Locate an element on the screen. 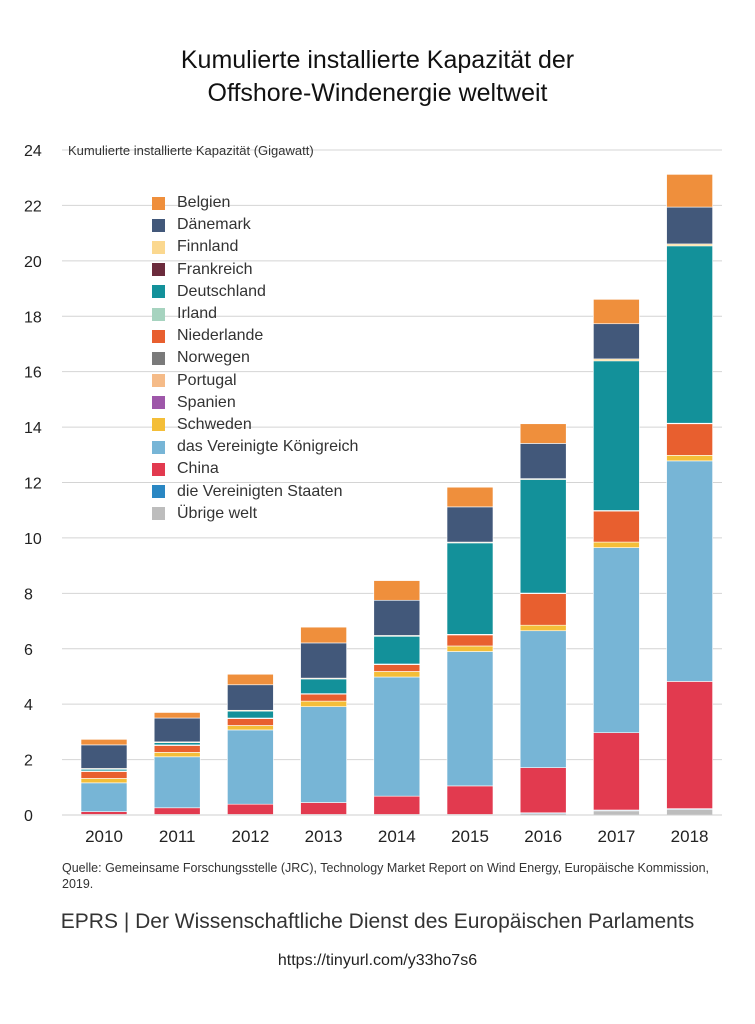  bar-segment-2012-deutschland is located at coordinates (250, 714).